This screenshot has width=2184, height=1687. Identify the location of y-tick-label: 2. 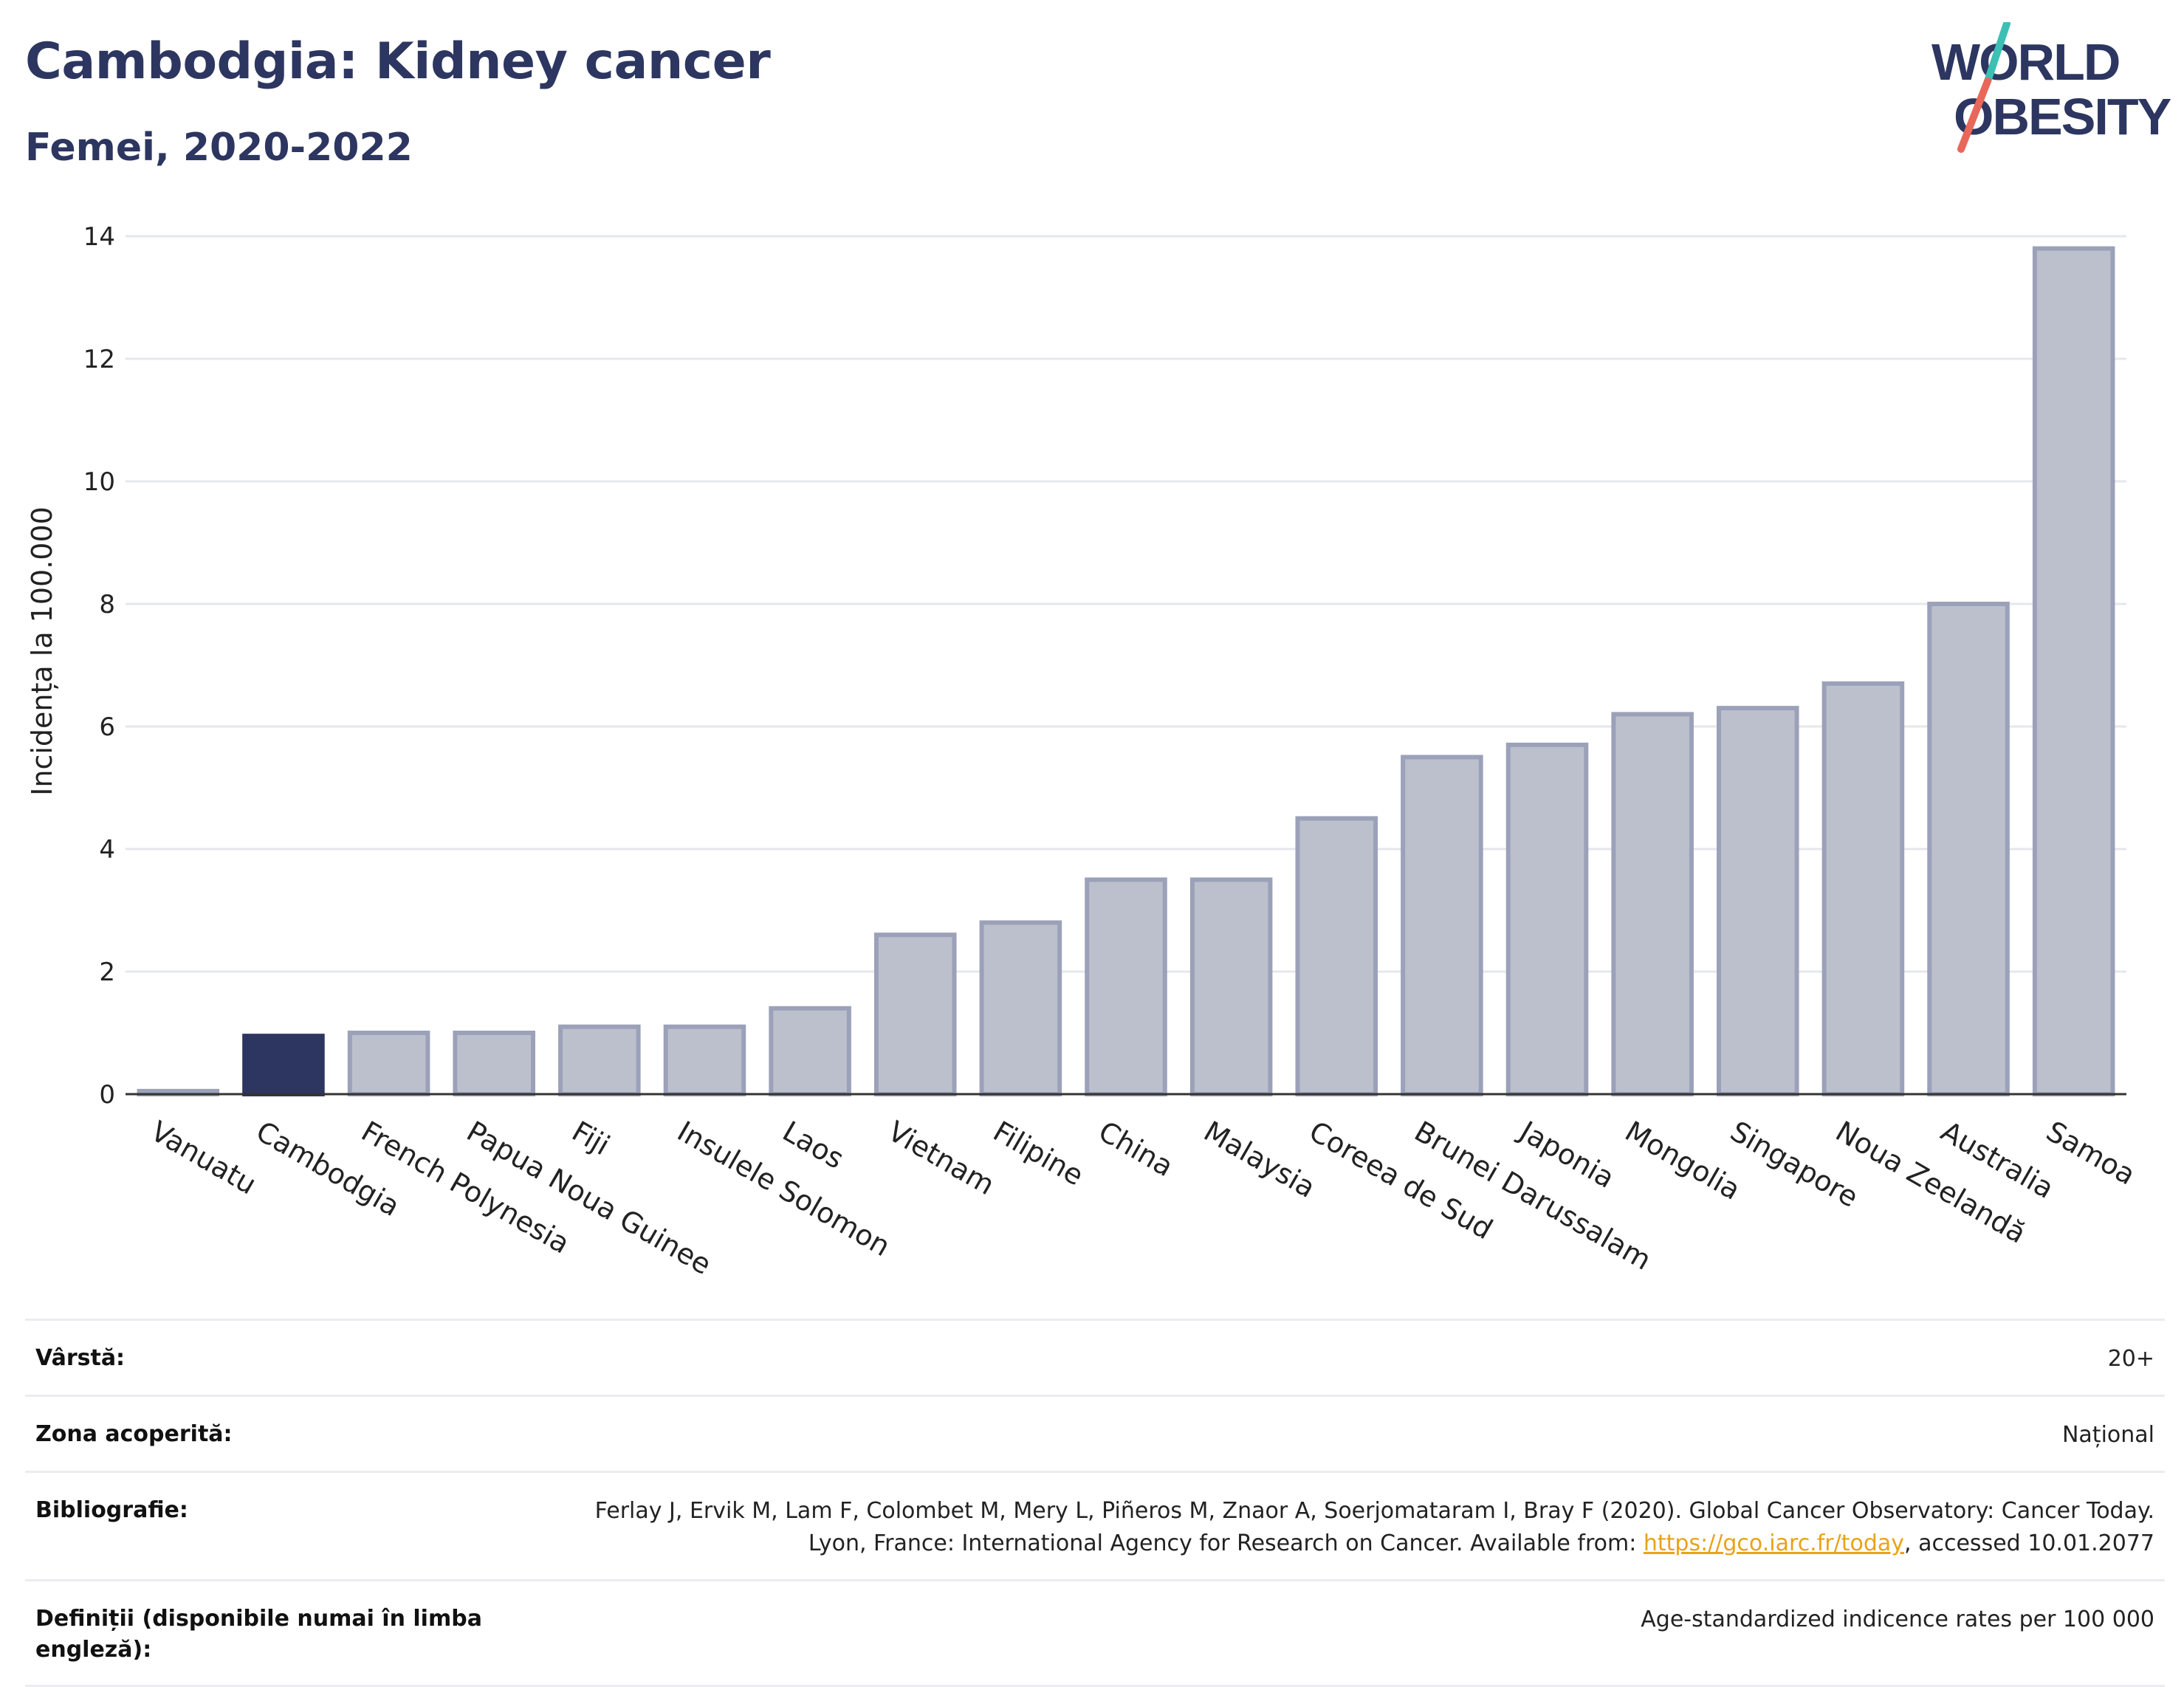
(107, 973).